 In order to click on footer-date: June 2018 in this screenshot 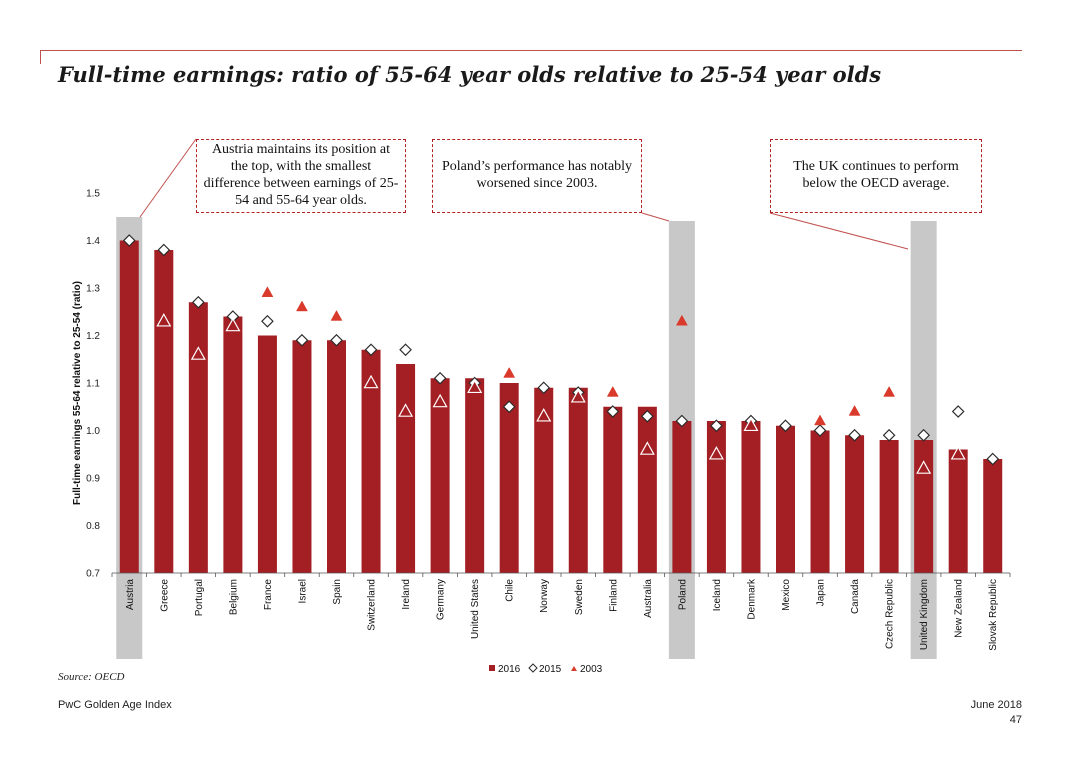, I will do `click(996, 705)`.